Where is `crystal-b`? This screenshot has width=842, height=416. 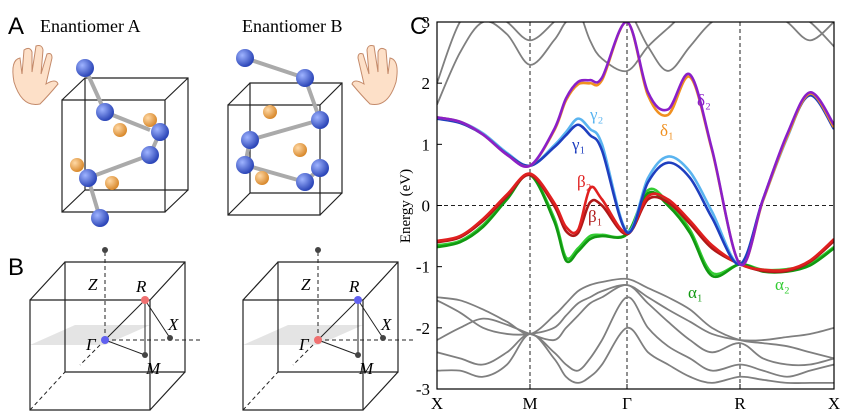 crystal-b is located at coordinates (312, 130).